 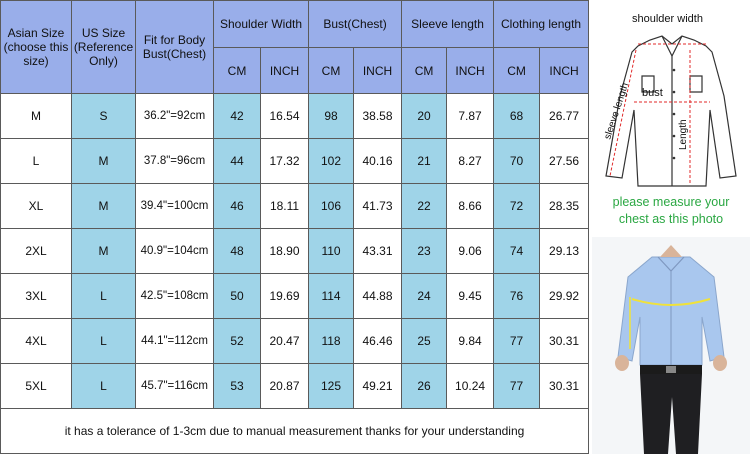 What do you see at coordinates (174, 341) in the screenshot?
I see `fit-bust-cell: 44.1"=112cm` at bounding box center [174, 341].